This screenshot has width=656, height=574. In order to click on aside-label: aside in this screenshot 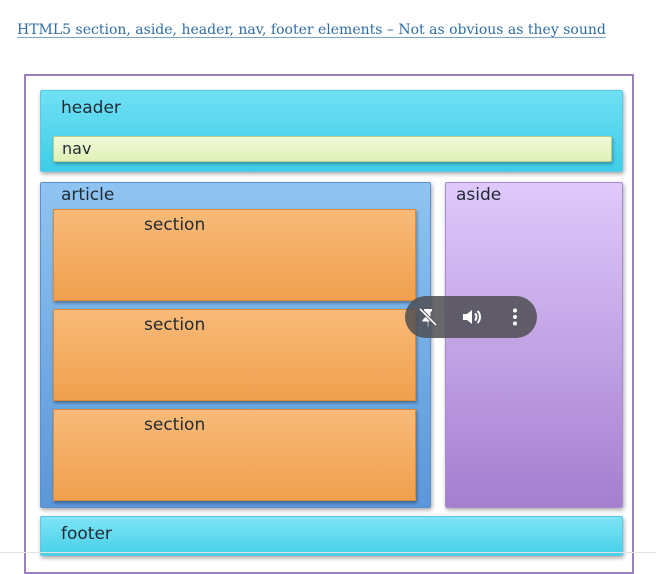, I will do `click(479, 195)`.